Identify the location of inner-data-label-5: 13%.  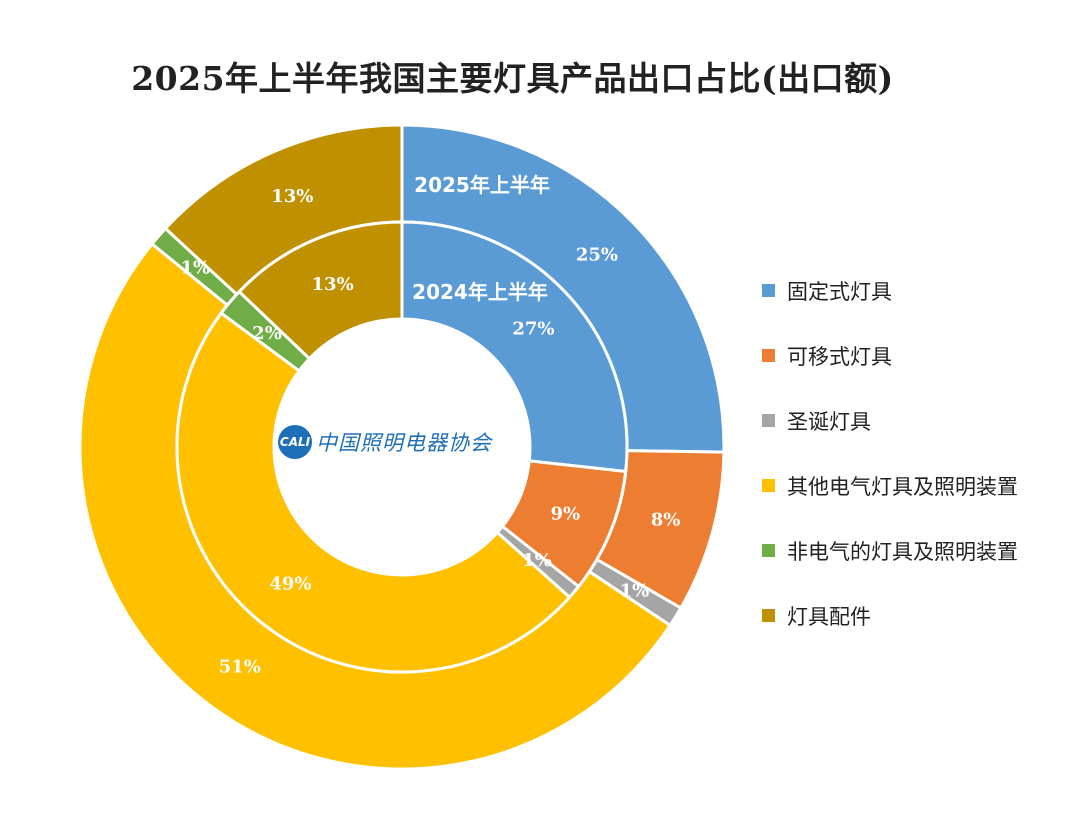
(333, 284).